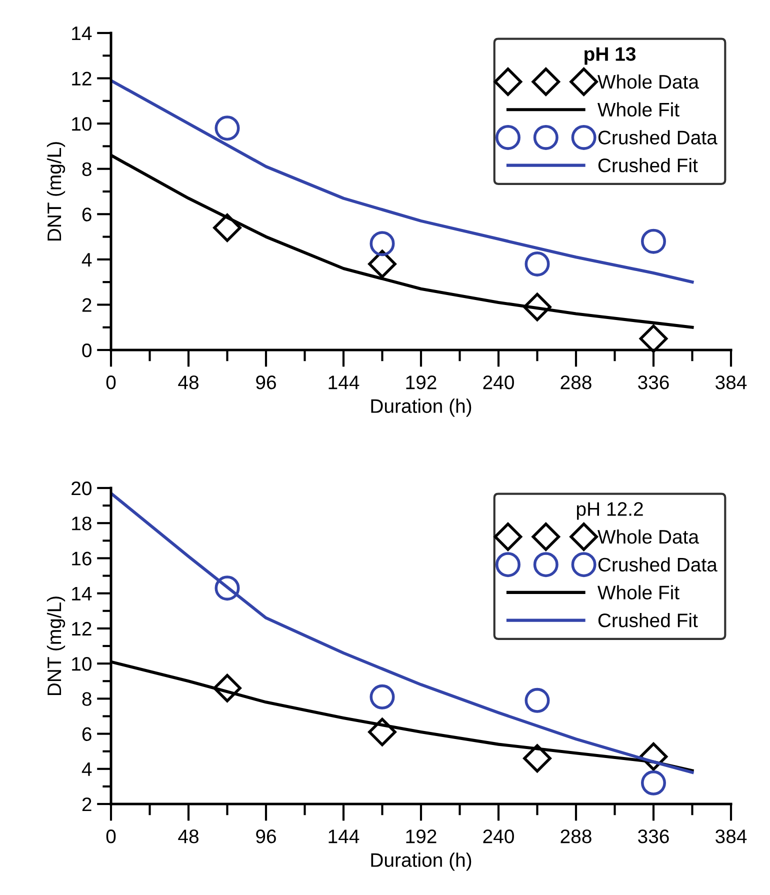 The width and height of the screenshot is (770, 895). What do you see at coordinates (609, 511) in the screenshot?
I see `legend-title: pH 12.2` at bounding box center [609, 511].